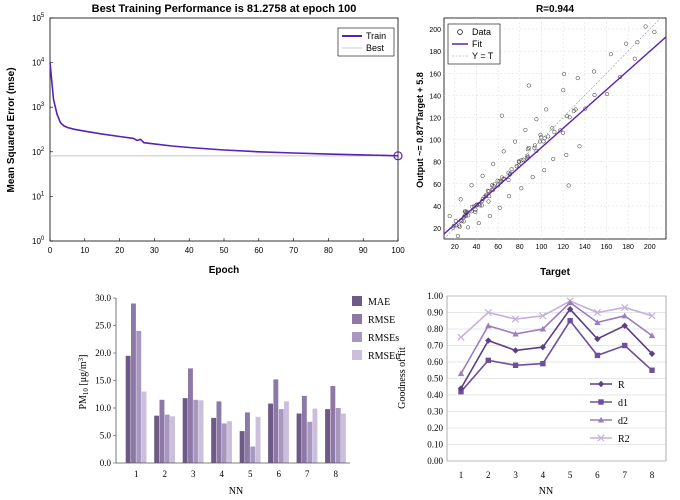 This screenshot has height=500, width=680. Describe the element at coordinates (435, 428) in the screenshot. I see `goodness-y-tick-label: 0.20` at that location.